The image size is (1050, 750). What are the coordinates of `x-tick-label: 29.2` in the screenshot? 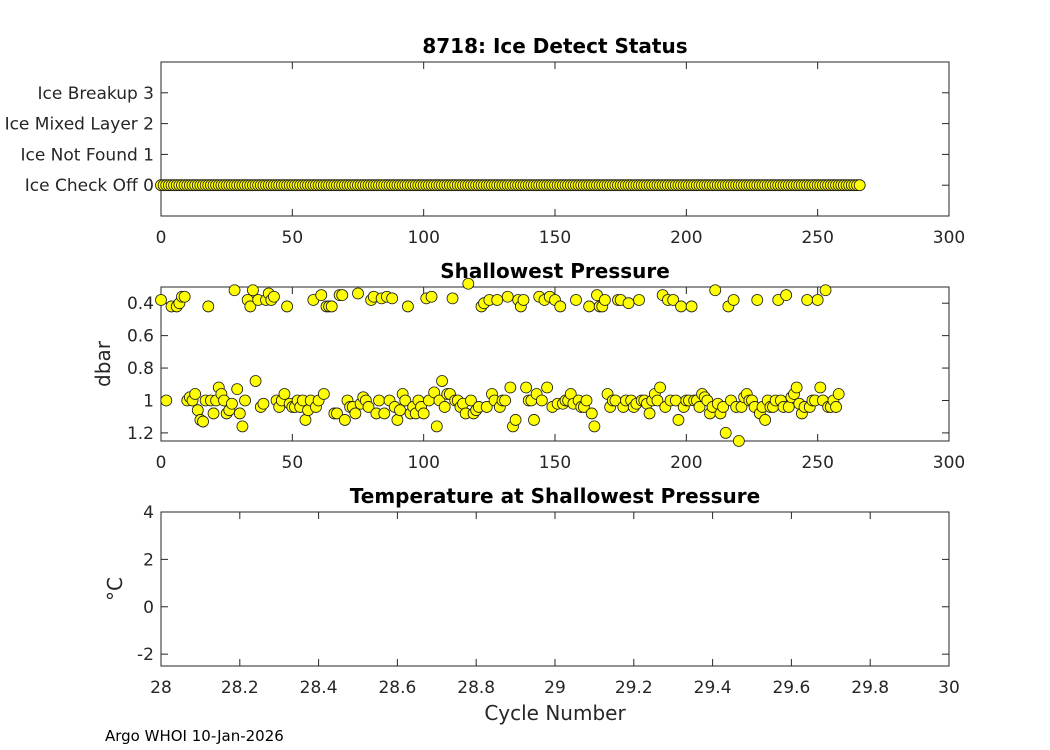 It's located at (634, 688).